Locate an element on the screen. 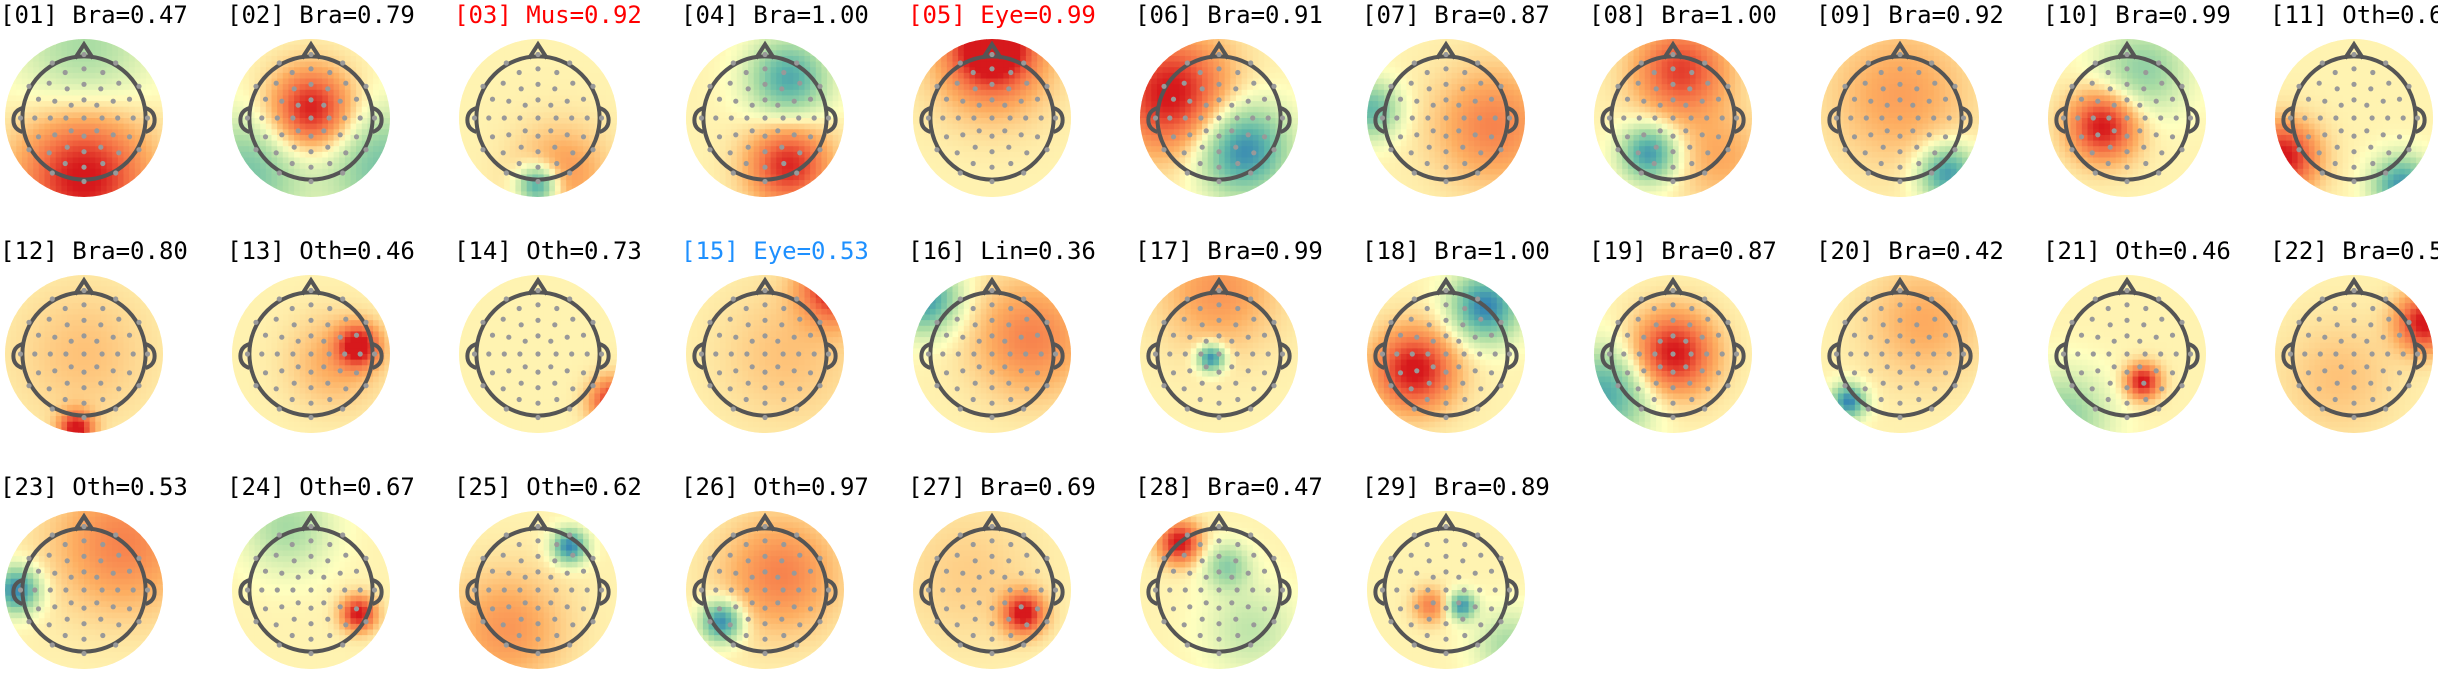 The height and width of the screenshot is (696, 2438). component-label: [26] Oth=0.97 is located at coordinates (775, 487).